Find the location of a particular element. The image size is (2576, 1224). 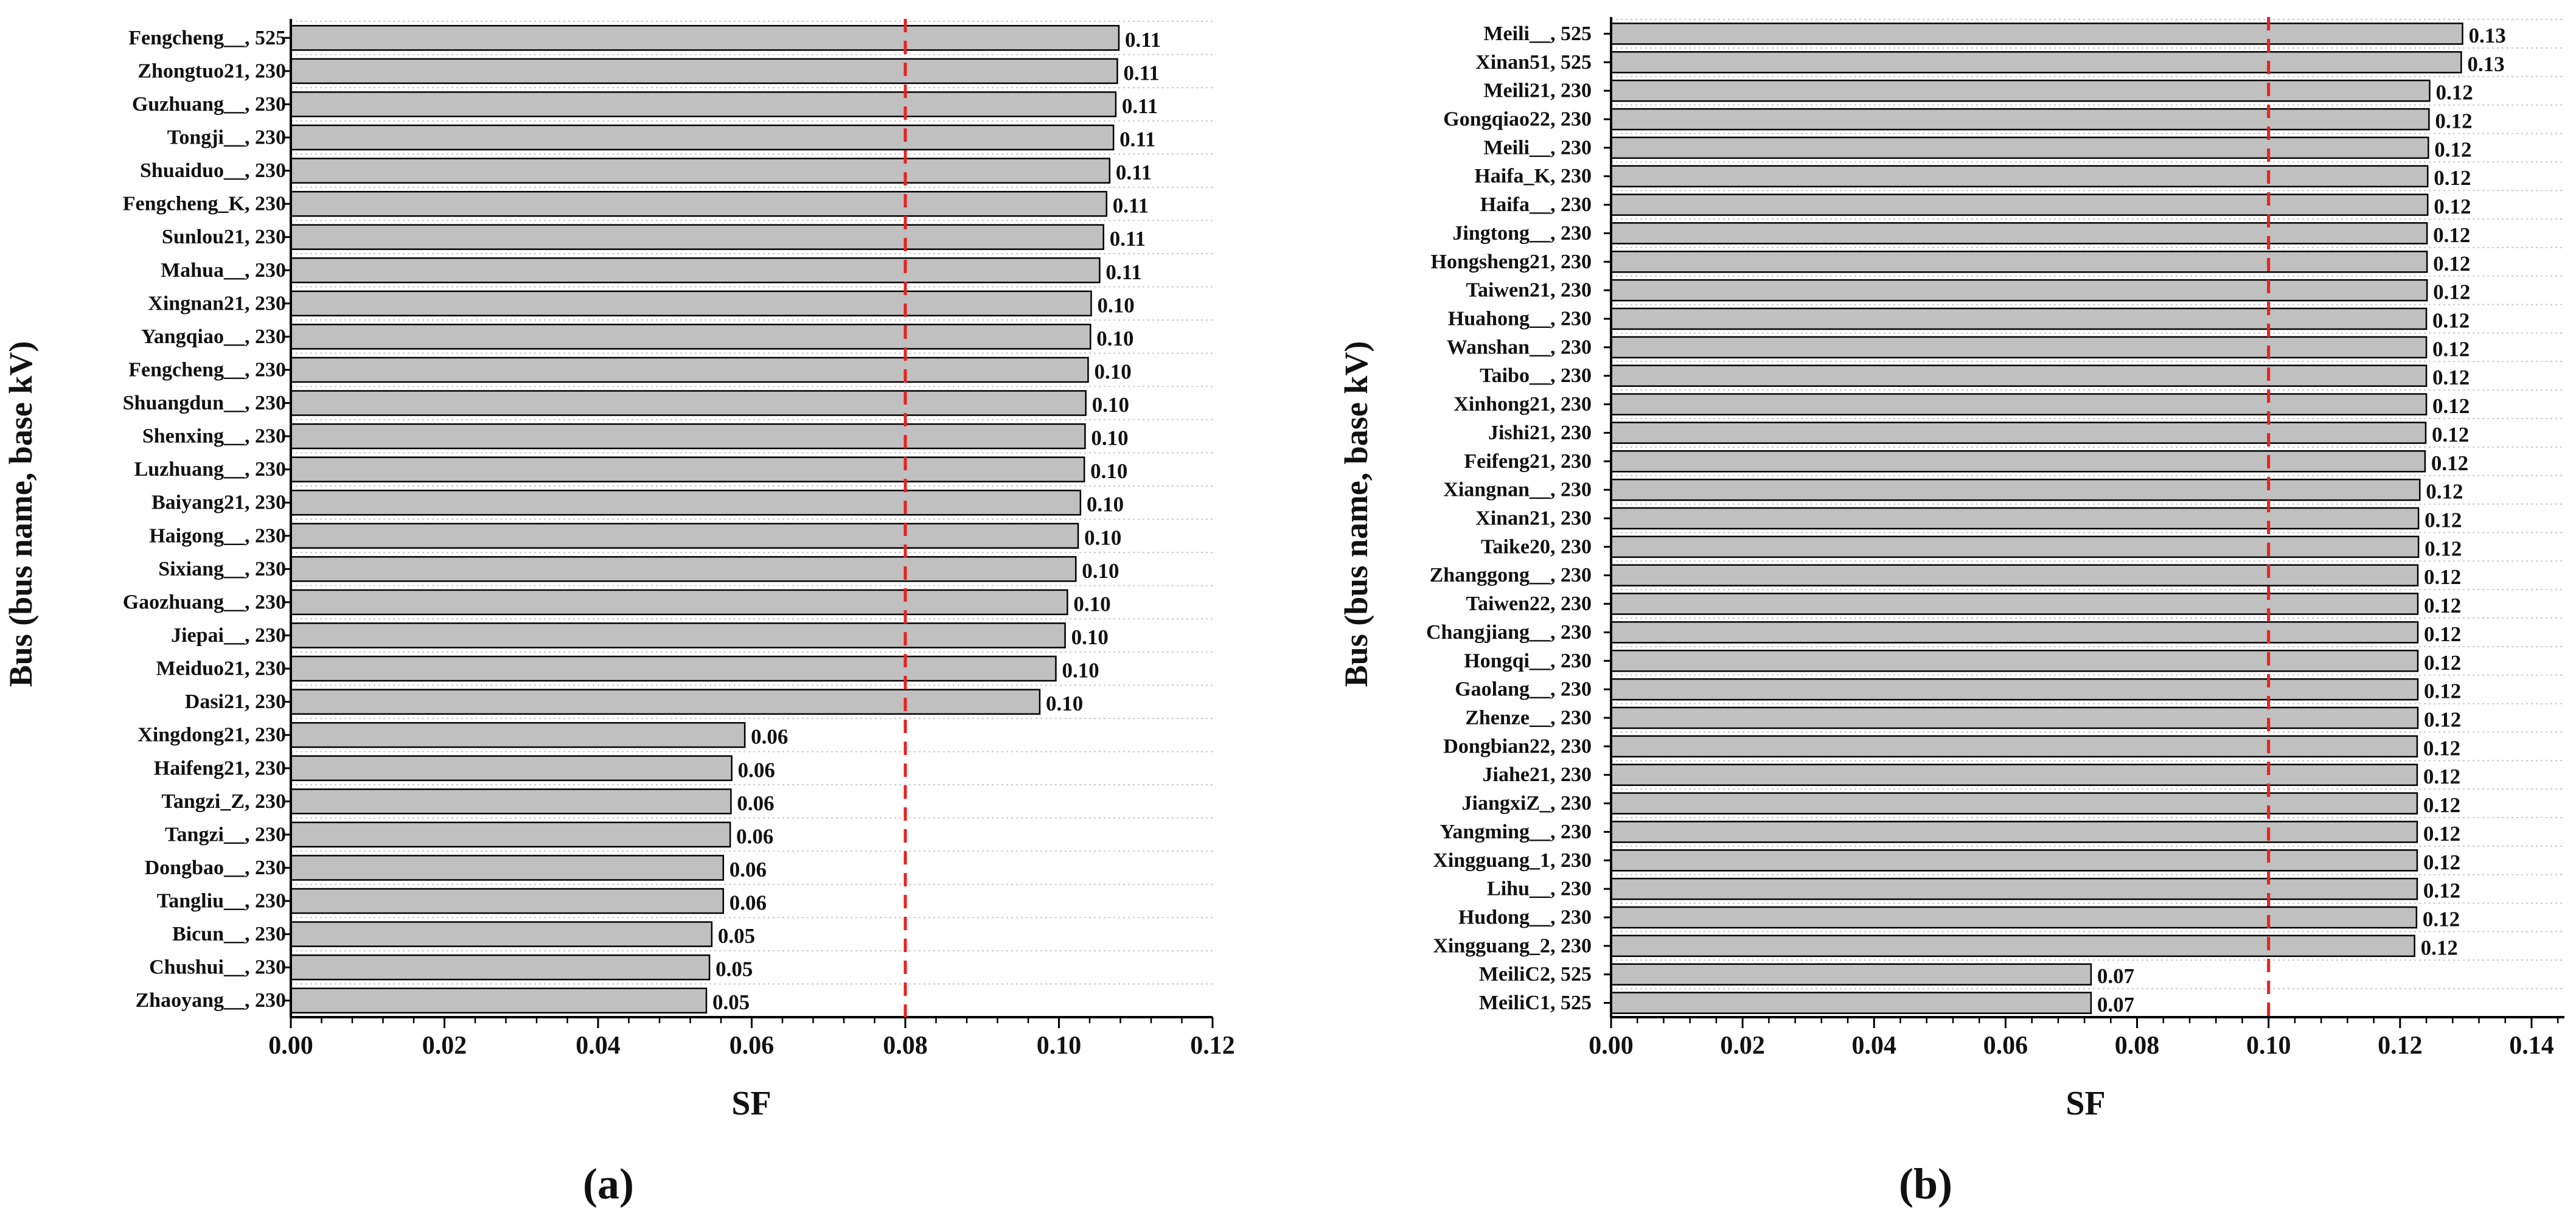

panel-b-category-label: Xingguang_2, 230 is located at coordinates (1512, 945).